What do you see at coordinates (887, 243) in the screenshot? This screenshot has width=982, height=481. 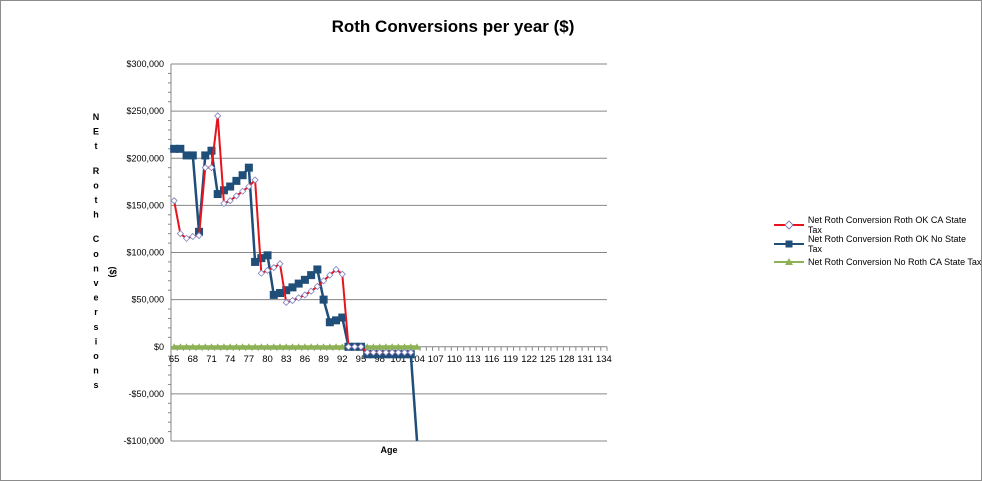 I see `legend-label: Net Roth Conversion Roth OK No State Tax` at bounding box center [887, 243].